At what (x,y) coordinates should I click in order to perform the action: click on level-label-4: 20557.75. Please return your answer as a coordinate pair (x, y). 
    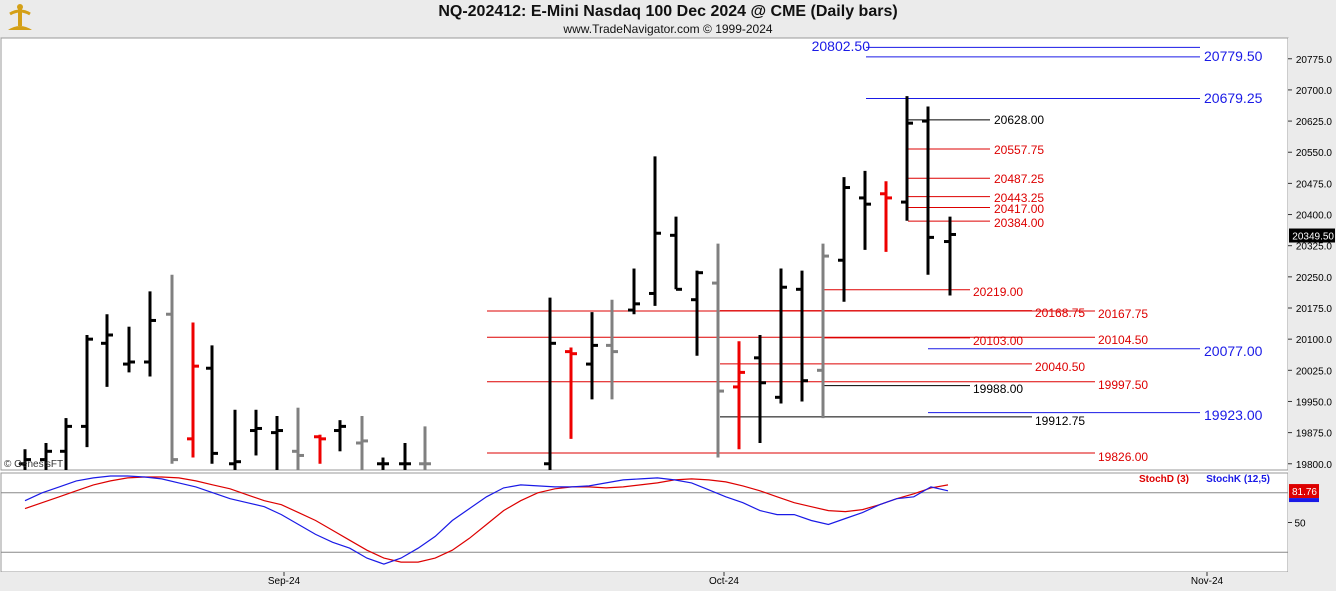
    Looking at the image, I should click on (1019, 150).